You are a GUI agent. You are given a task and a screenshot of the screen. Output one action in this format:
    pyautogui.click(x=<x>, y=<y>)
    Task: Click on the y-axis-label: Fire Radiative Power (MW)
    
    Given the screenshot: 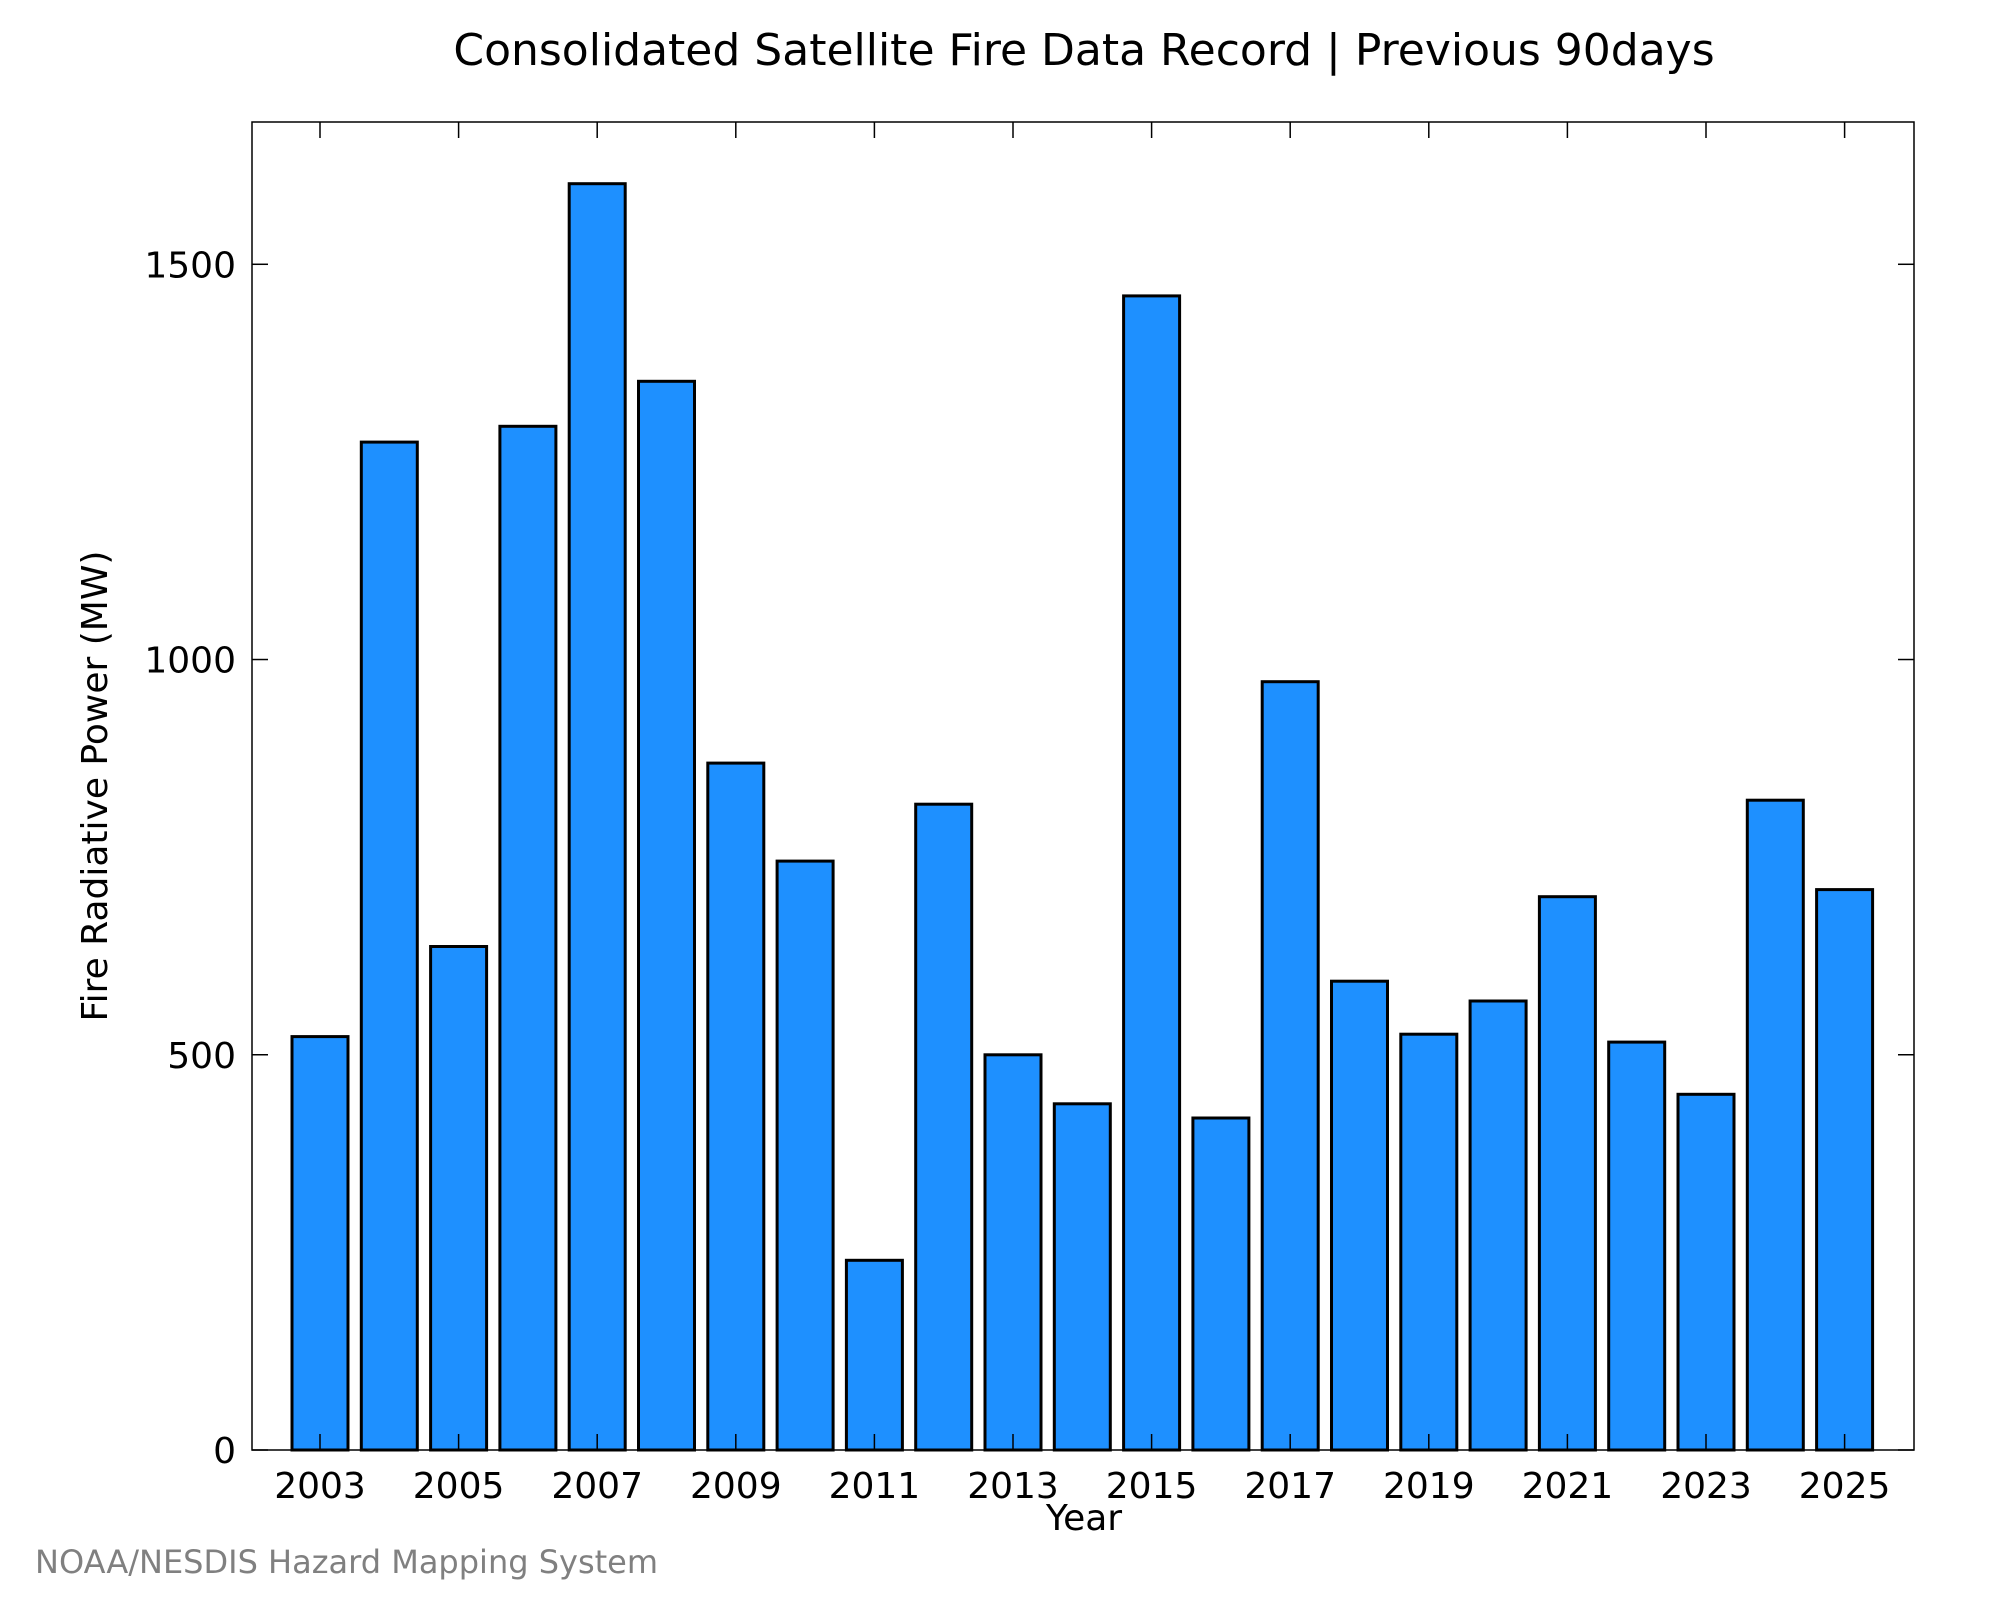 What is the action you would take?
    pyautogui.click(x=95, y=786)
    